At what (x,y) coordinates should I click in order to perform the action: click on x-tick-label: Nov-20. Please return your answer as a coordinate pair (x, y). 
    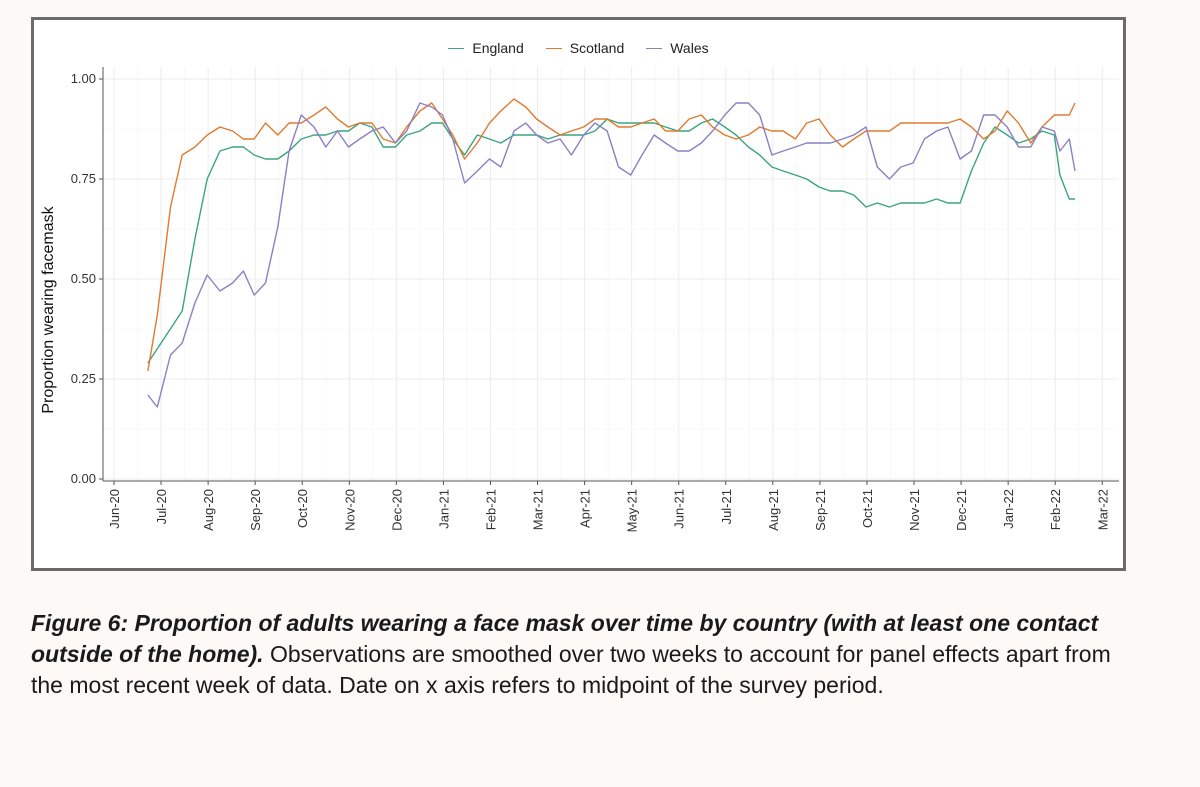
    Looking at the image, I should click on (349, 510).